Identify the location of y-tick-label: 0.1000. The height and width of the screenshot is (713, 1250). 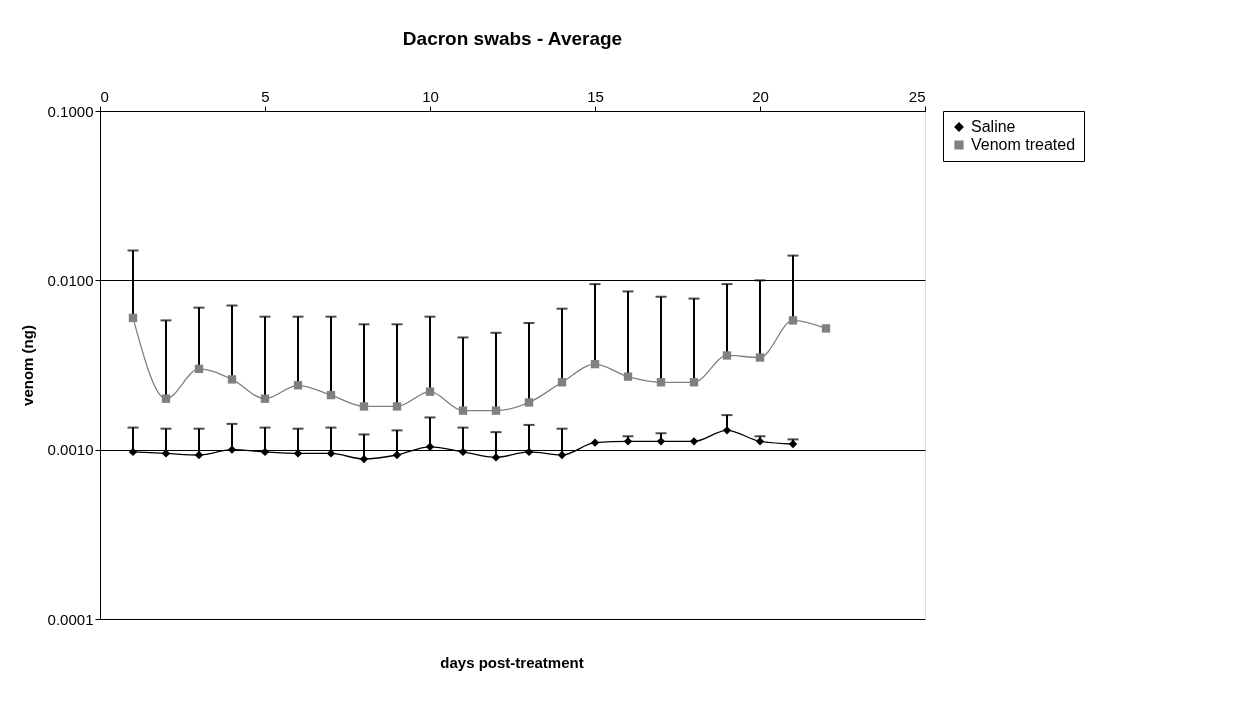
(70, 111).